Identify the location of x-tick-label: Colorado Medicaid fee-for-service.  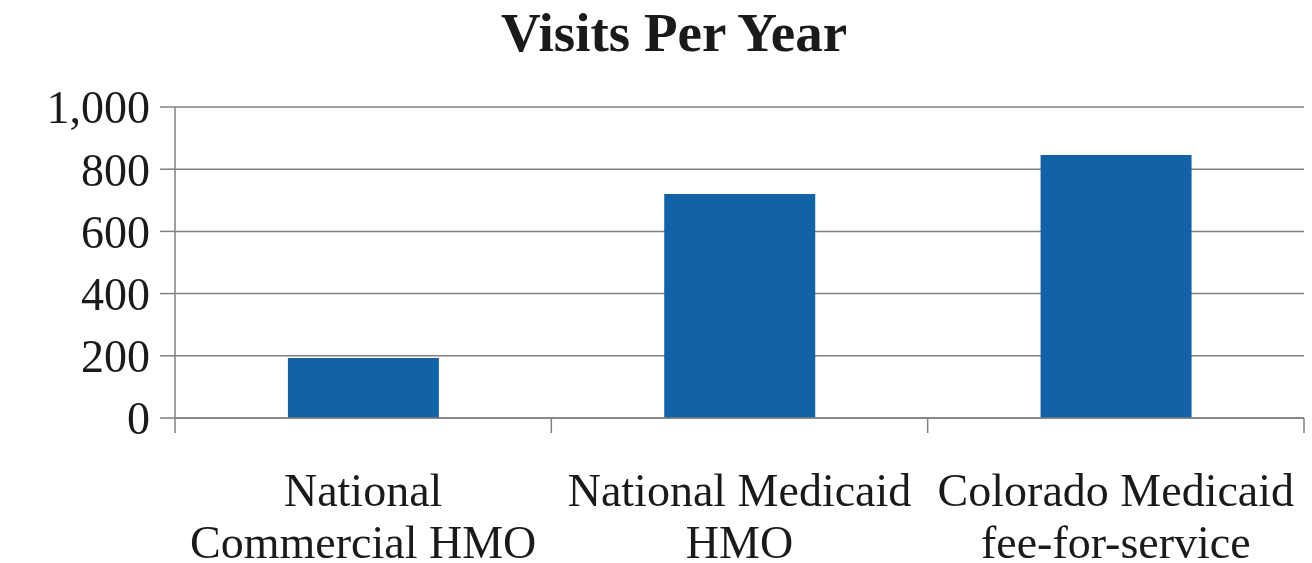
(1116, 514).